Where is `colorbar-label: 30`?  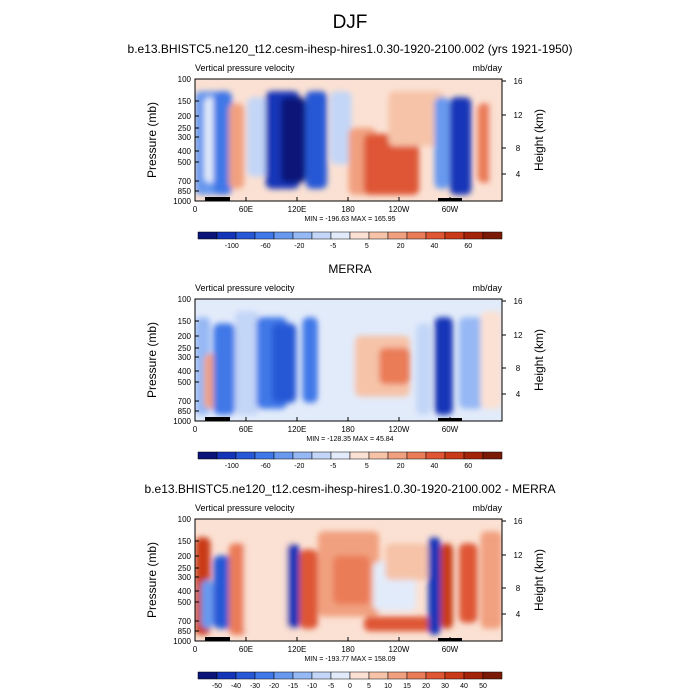
colorbar-label: 30 is located at coordinates (445, 686).